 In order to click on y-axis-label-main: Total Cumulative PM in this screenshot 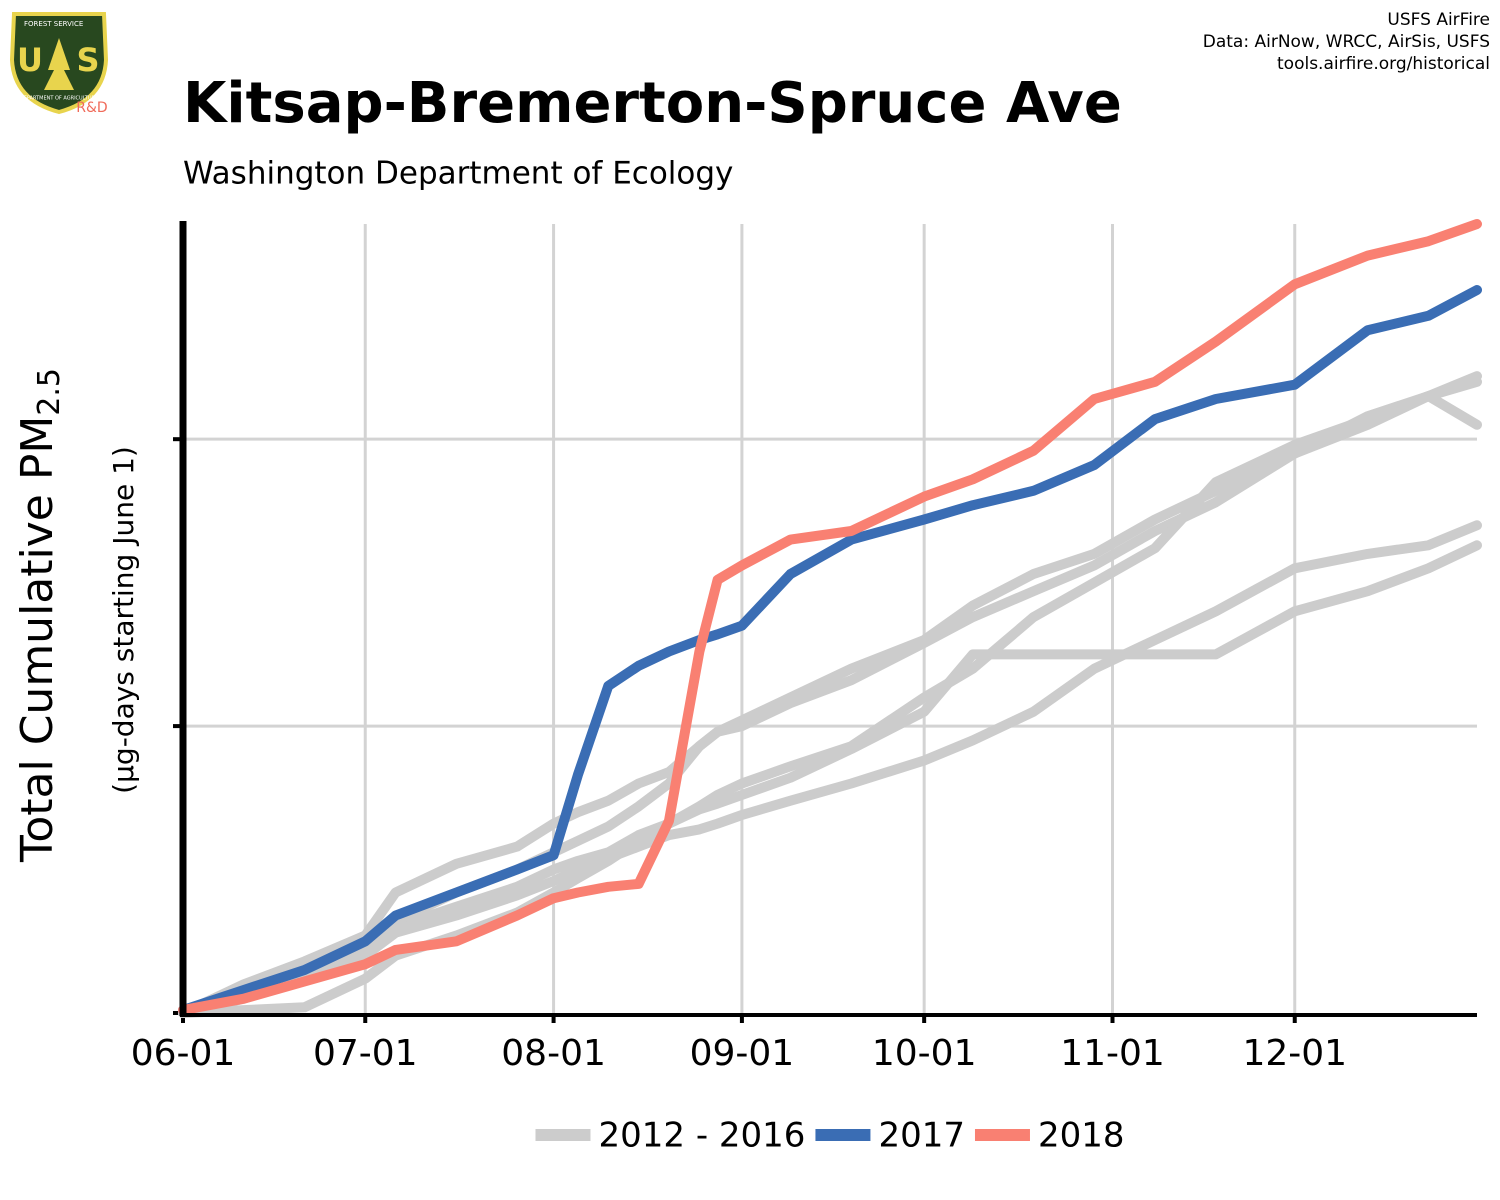, I will do `click(37, 639)`.